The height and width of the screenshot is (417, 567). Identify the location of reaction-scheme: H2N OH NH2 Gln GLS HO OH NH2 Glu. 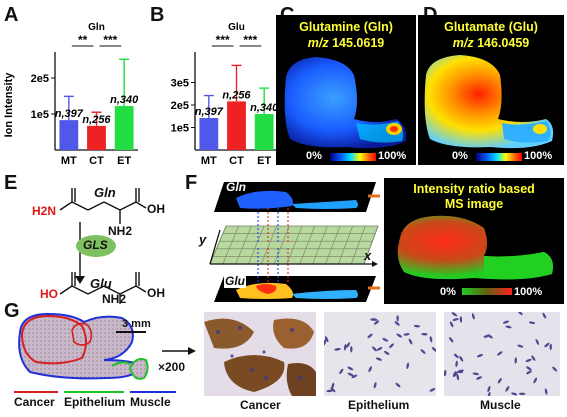
(103, 243).